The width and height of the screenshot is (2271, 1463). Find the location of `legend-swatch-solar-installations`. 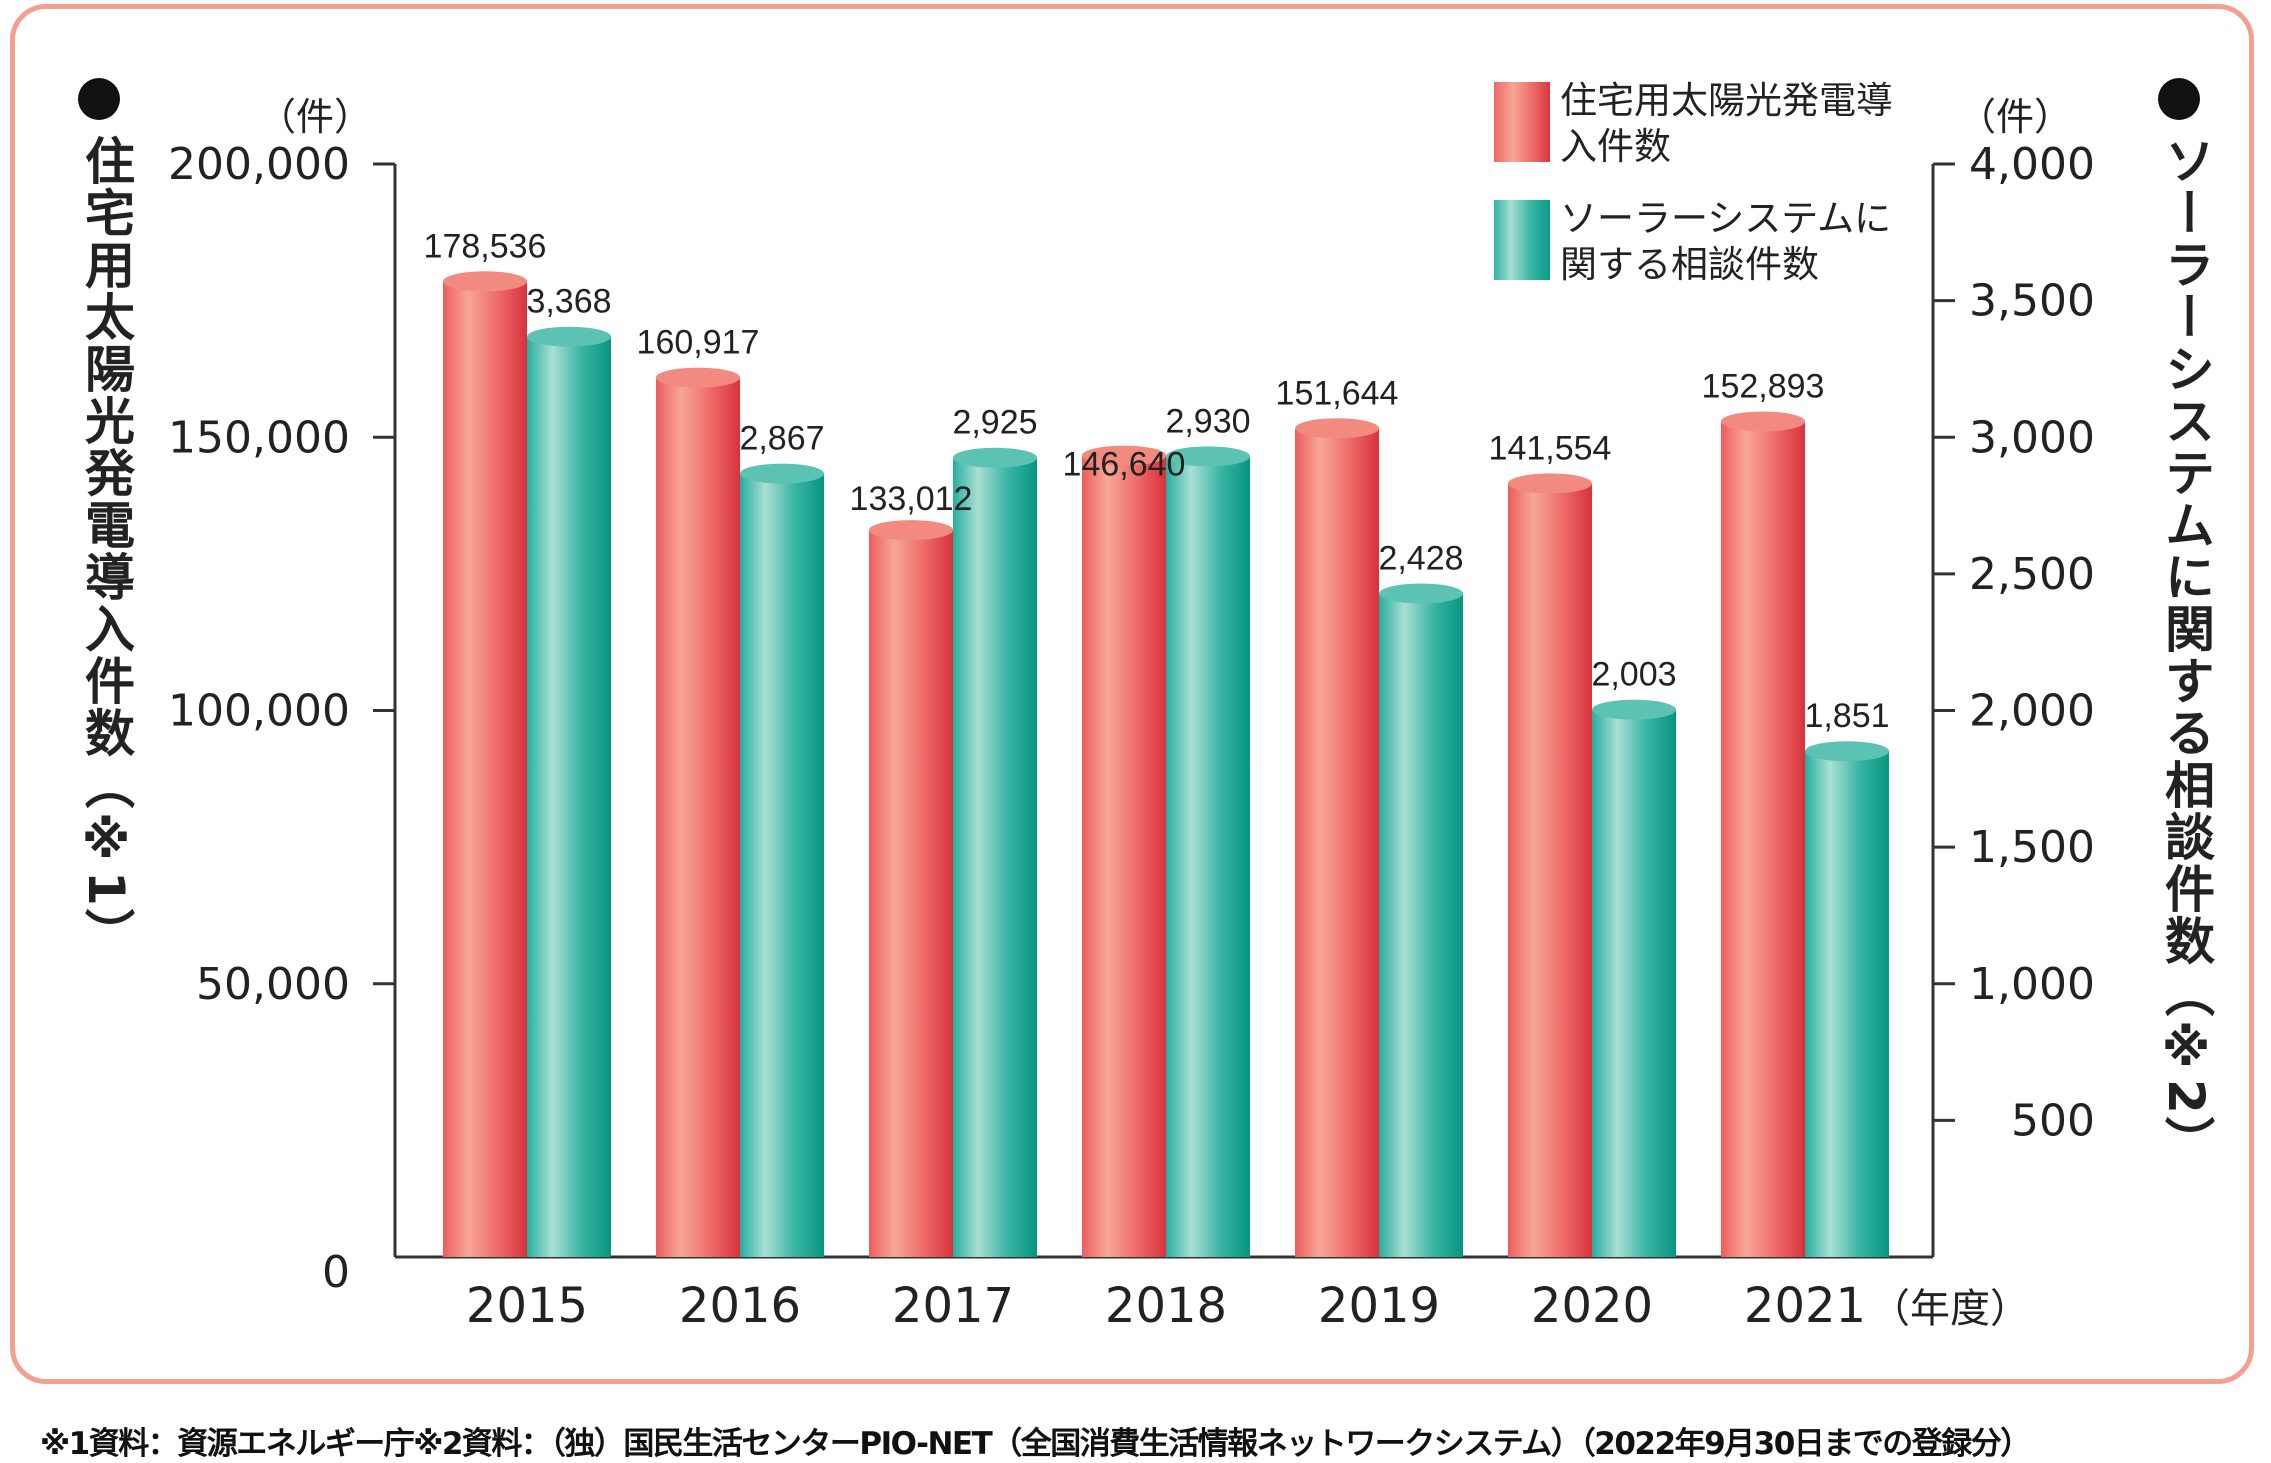

legend-swatch-solar-installations is located at coordinates (1522, 122).